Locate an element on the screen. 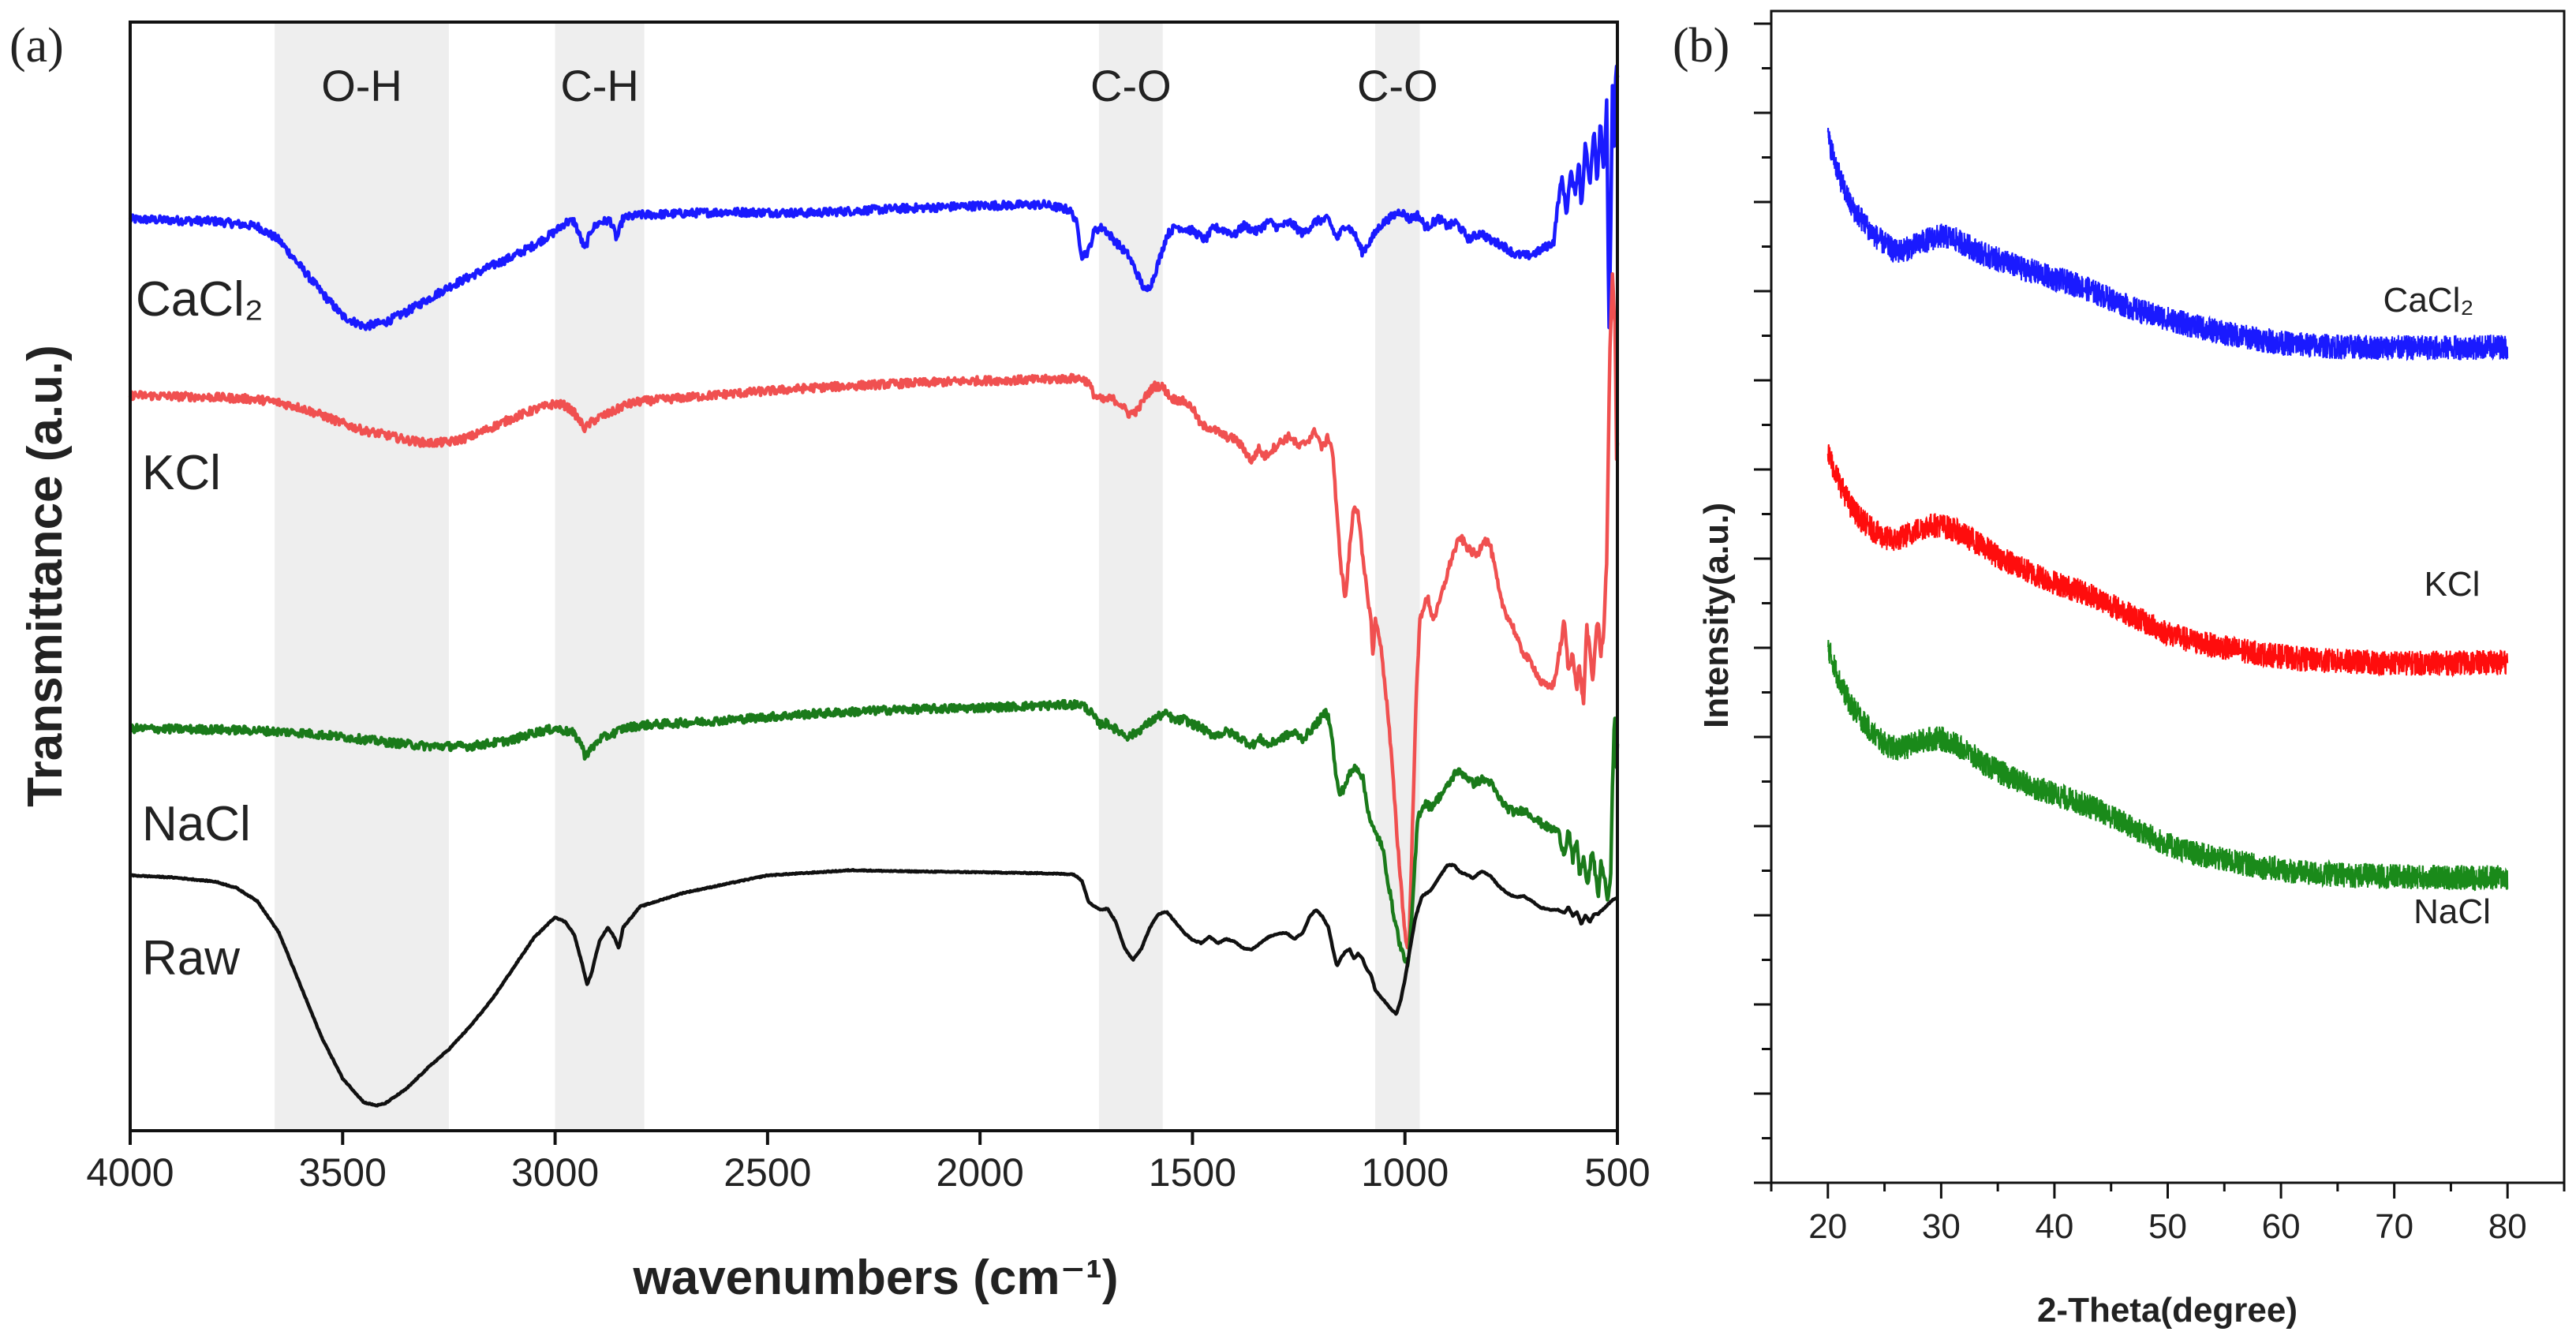 The width and height of the screenshot is (2576, 1339). ftir-trace-raw is located at coordinates (874, 985).